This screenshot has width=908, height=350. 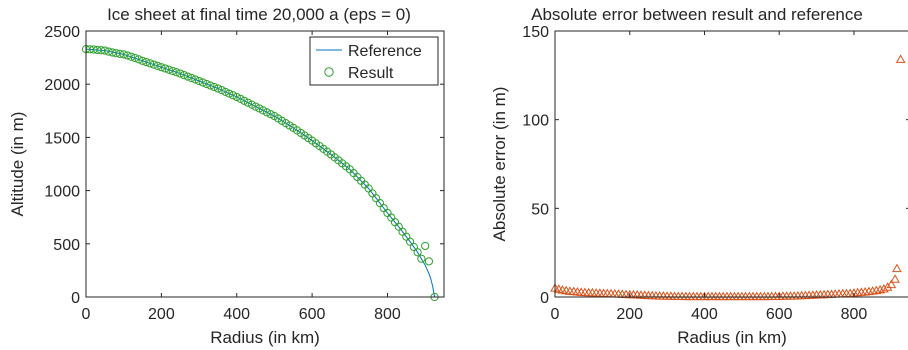 I want to click on y-axis-label: Altitude (in m), so click(x=17, y=164).